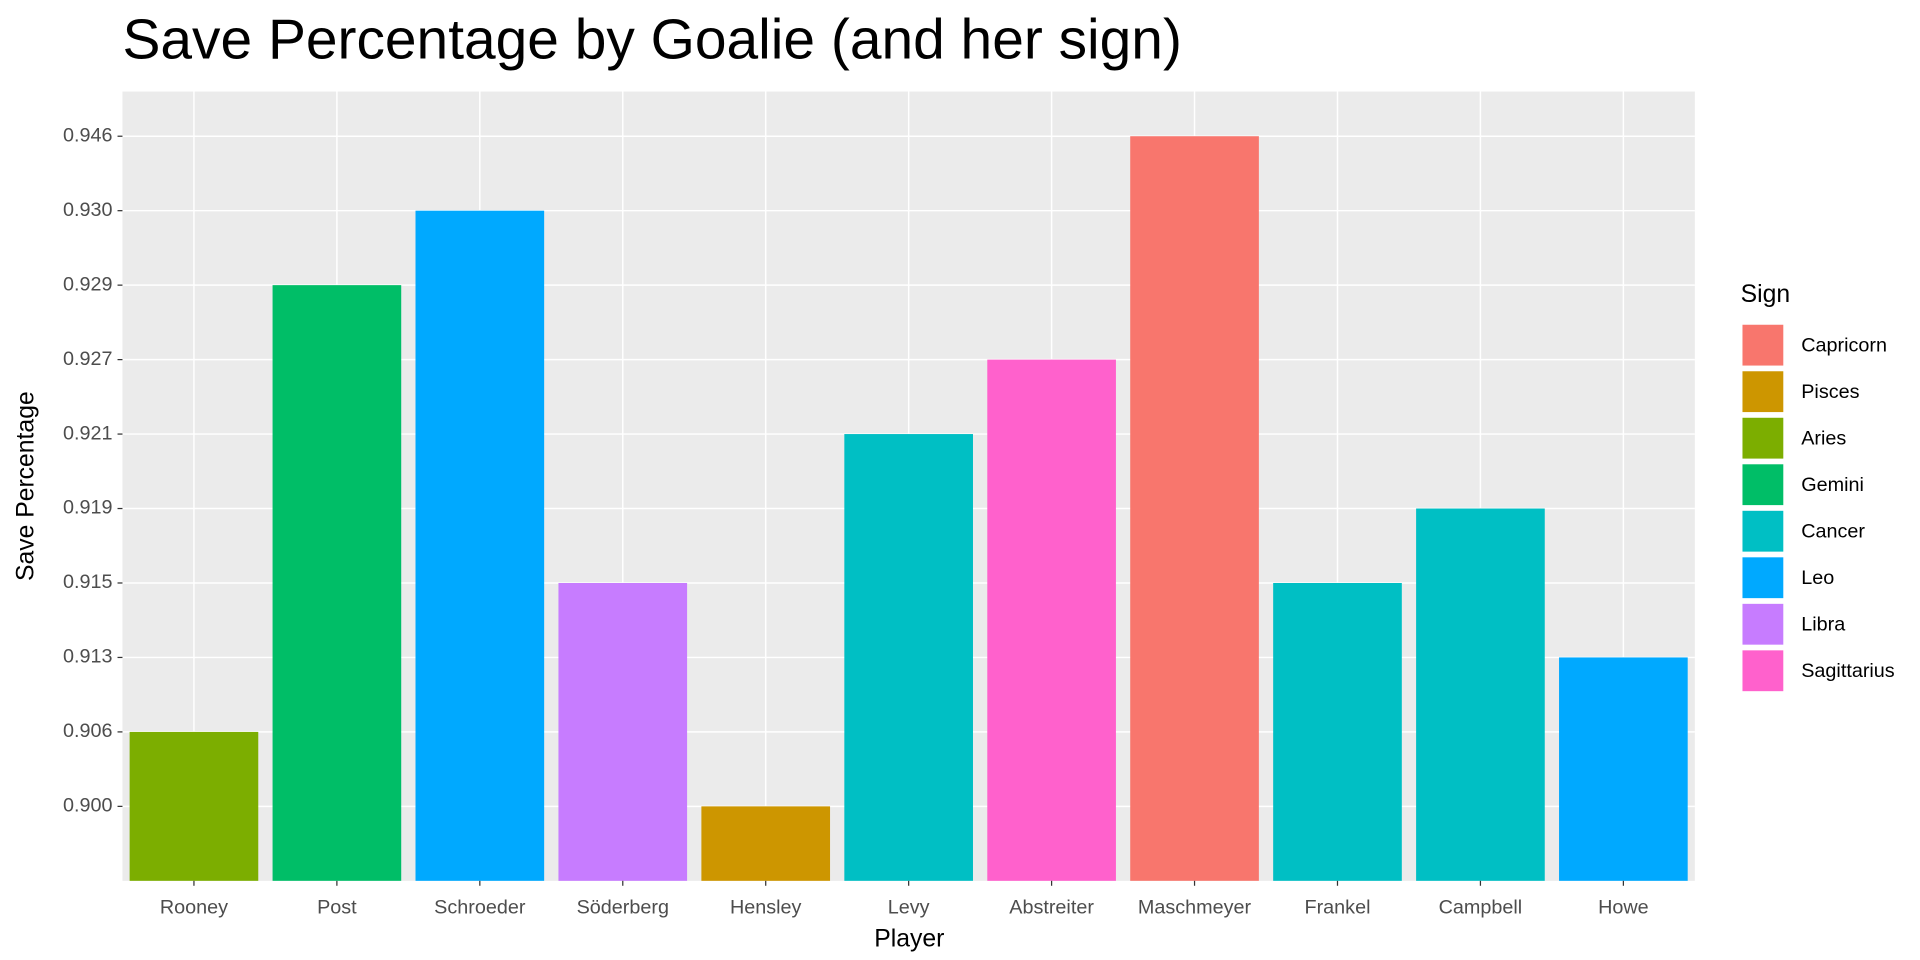  I want to click on x-tick-label: Howe, so click(1623, 907).